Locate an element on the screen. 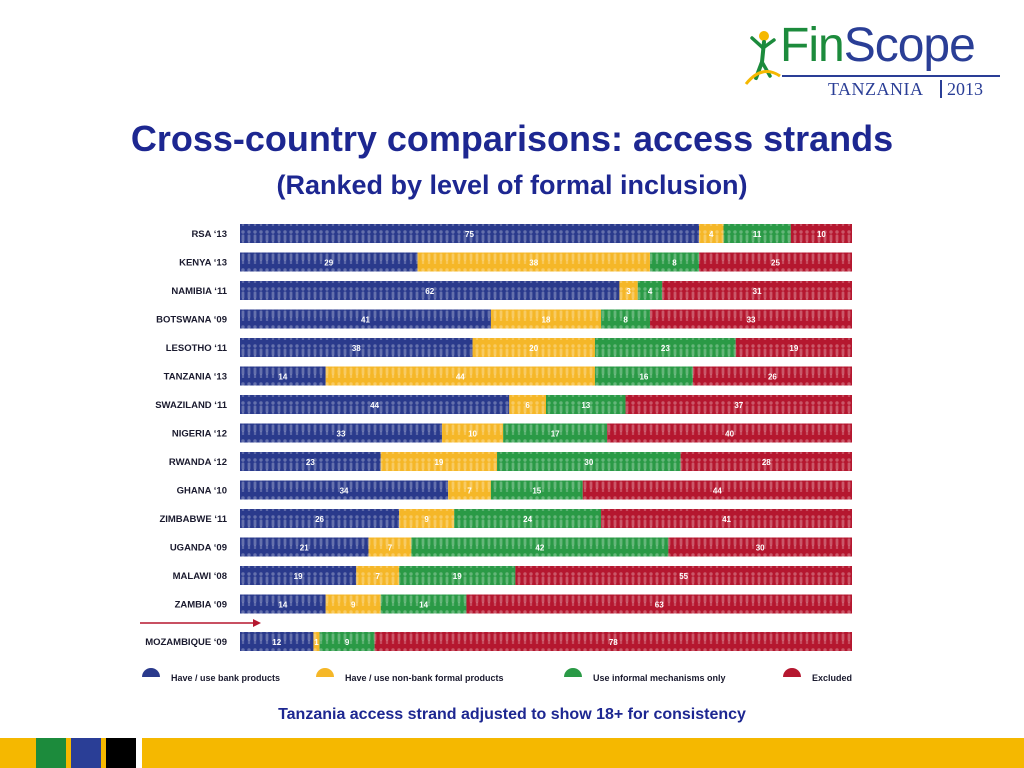  value-label-bank: 75 is located at coordinates (469, 234).